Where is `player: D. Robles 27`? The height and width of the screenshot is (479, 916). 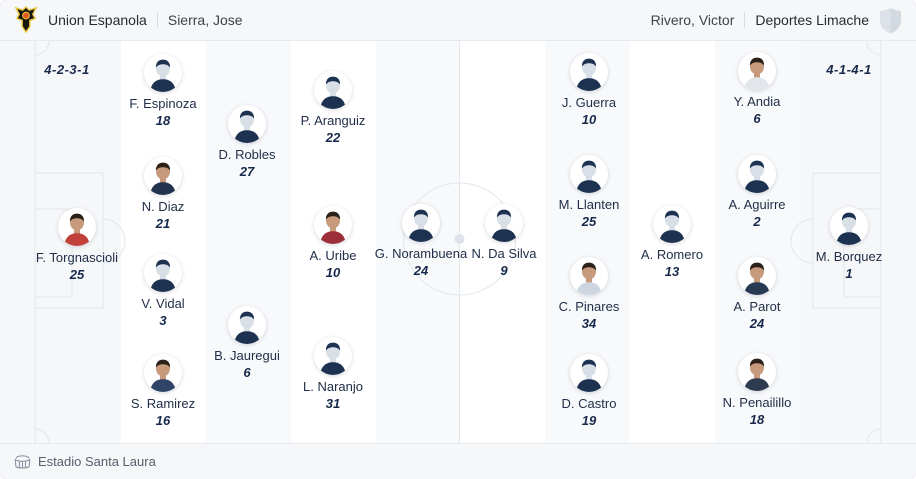 player: D. Robles 27 is located at coordinates (247, 142).